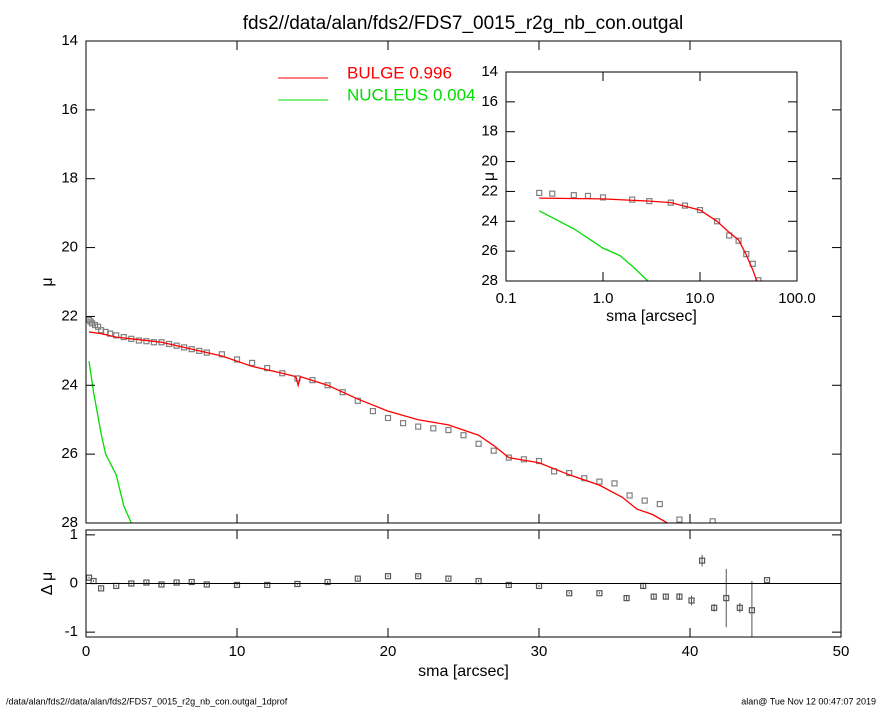 The height and width of the screenshot is (713, 885). What do you see at coordinates (74, 534) in the screenshot?
I see `y-tick-label: 1` at bounding box center [74, 534].